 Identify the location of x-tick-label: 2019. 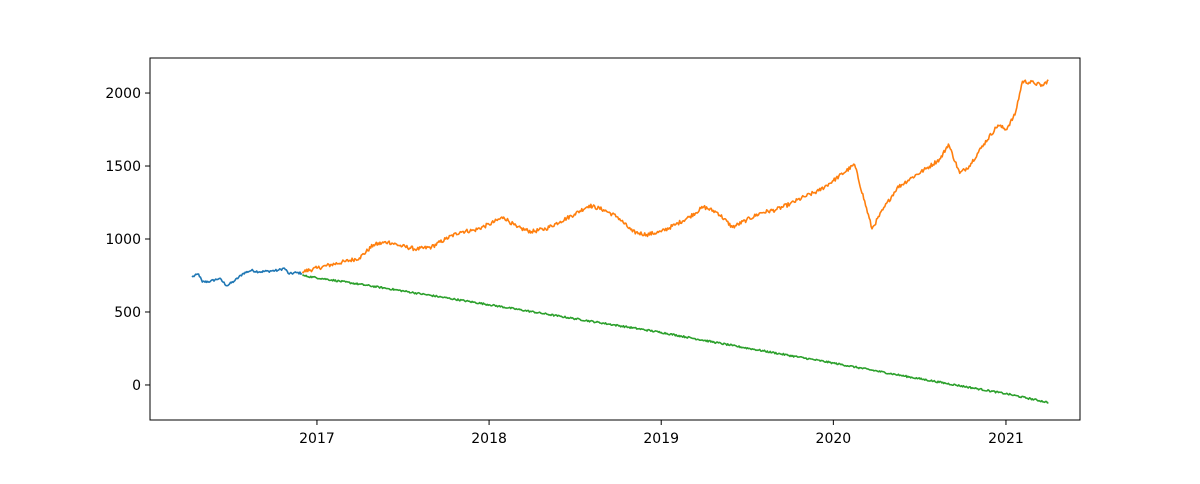
(661, 439).